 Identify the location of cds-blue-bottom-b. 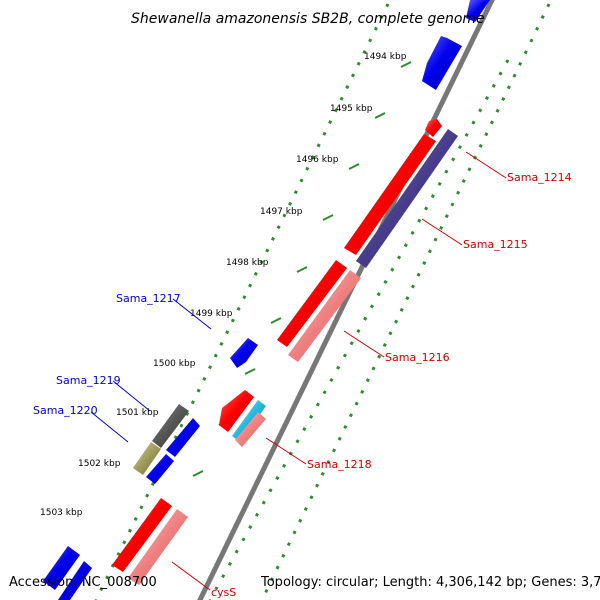
(75, 580).